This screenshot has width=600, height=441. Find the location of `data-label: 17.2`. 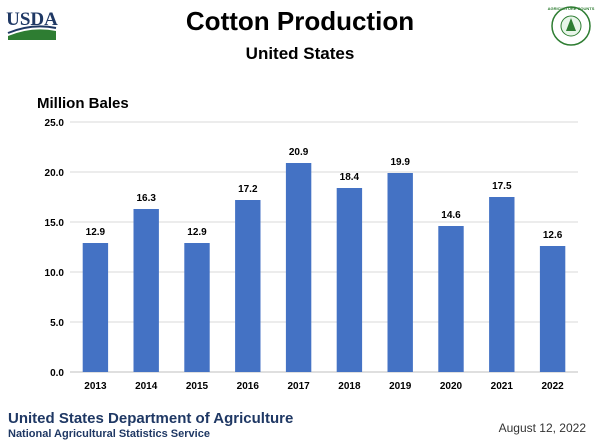

data-label: 17.2 is located at coordinates (248, 189).